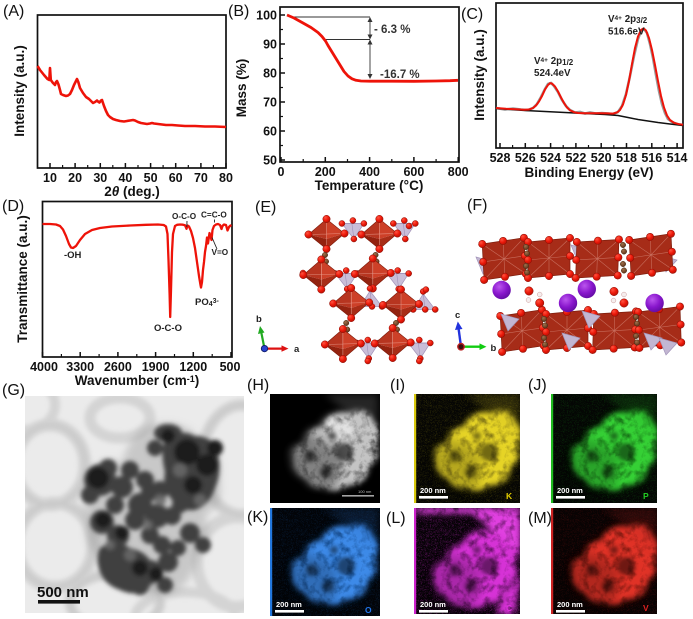  Describe the element at coordinates (220, 252) in the screenshot. I see `svg-text: V=O` at that location.